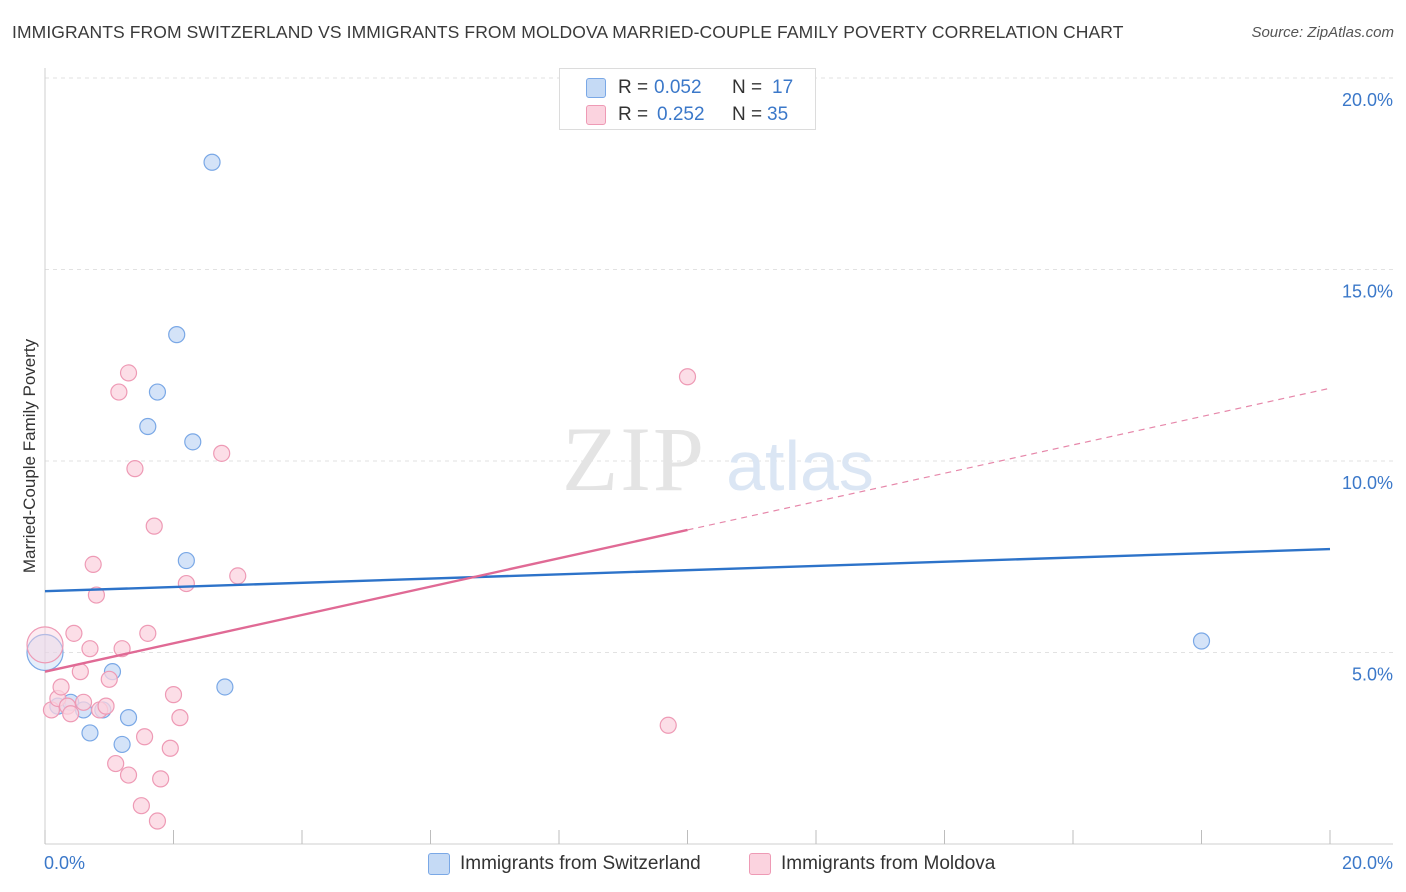 The height and width of the screenshot is (892, 1406). Describe the element at coordinates (760, 864) in the screenshot. I see `moldova-legend-swatch` at that location.